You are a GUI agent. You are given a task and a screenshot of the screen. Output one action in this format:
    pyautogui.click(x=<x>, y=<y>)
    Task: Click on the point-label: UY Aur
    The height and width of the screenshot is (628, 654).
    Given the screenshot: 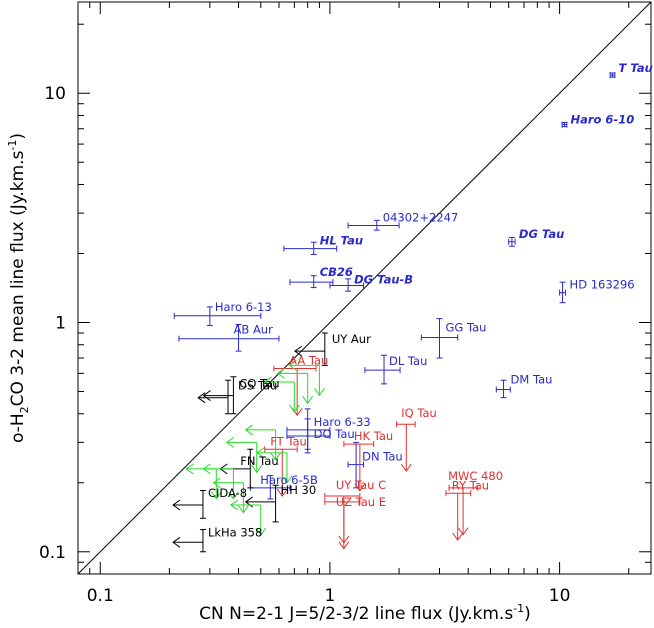 What is the action you would take?
    pyautogui.click(x=351, y=339)
    